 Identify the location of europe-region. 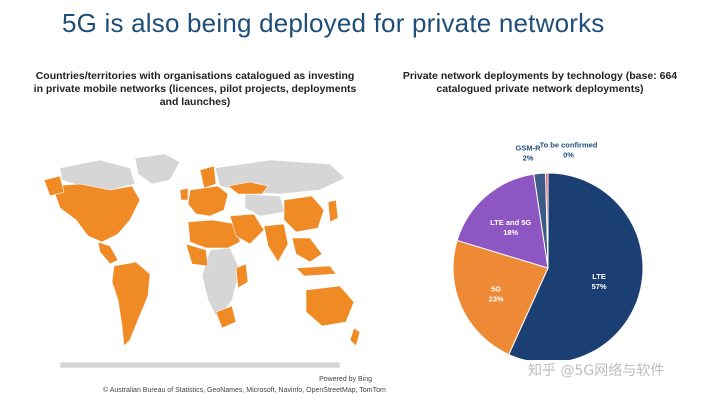
(208, 201).